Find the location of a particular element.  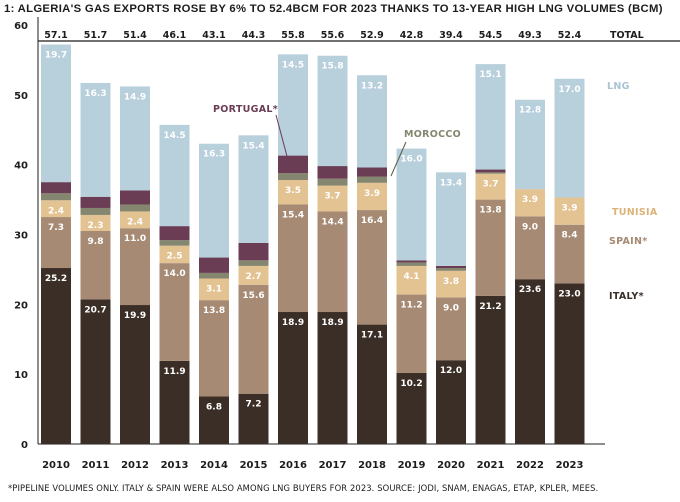

data-label: 9.0 is located at coordinates (530, 227).